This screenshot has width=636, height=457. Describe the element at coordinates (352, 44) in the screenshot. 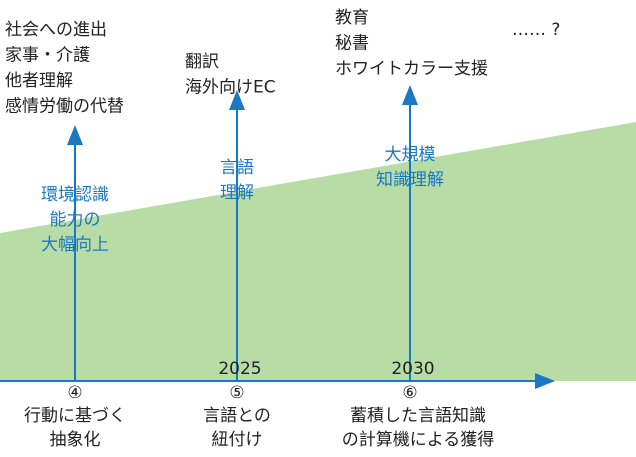

I see `application: 秘書` at that location.